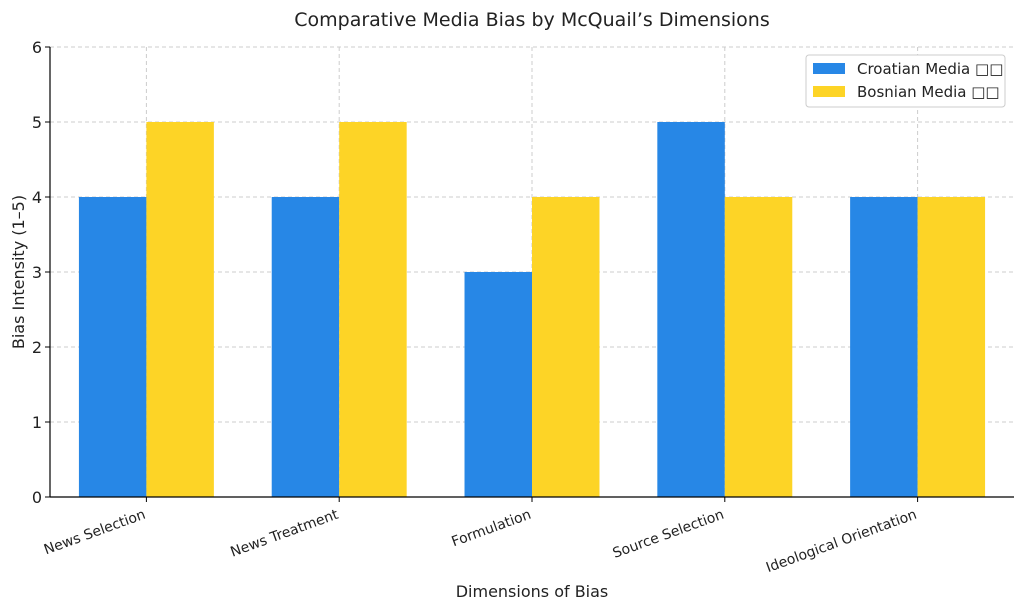 Image resolution: width=1024 pixels, height=611 pixels. I want to click on y-tick-label: 4, so click(37, 197).